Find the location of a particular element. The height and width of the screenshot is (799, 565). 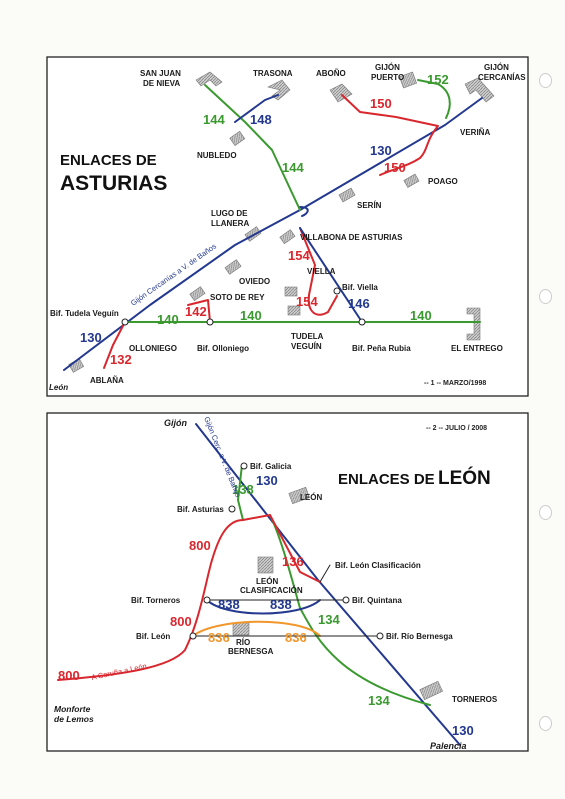

station-gijon-cercanias is located at coordinates (479, 90).